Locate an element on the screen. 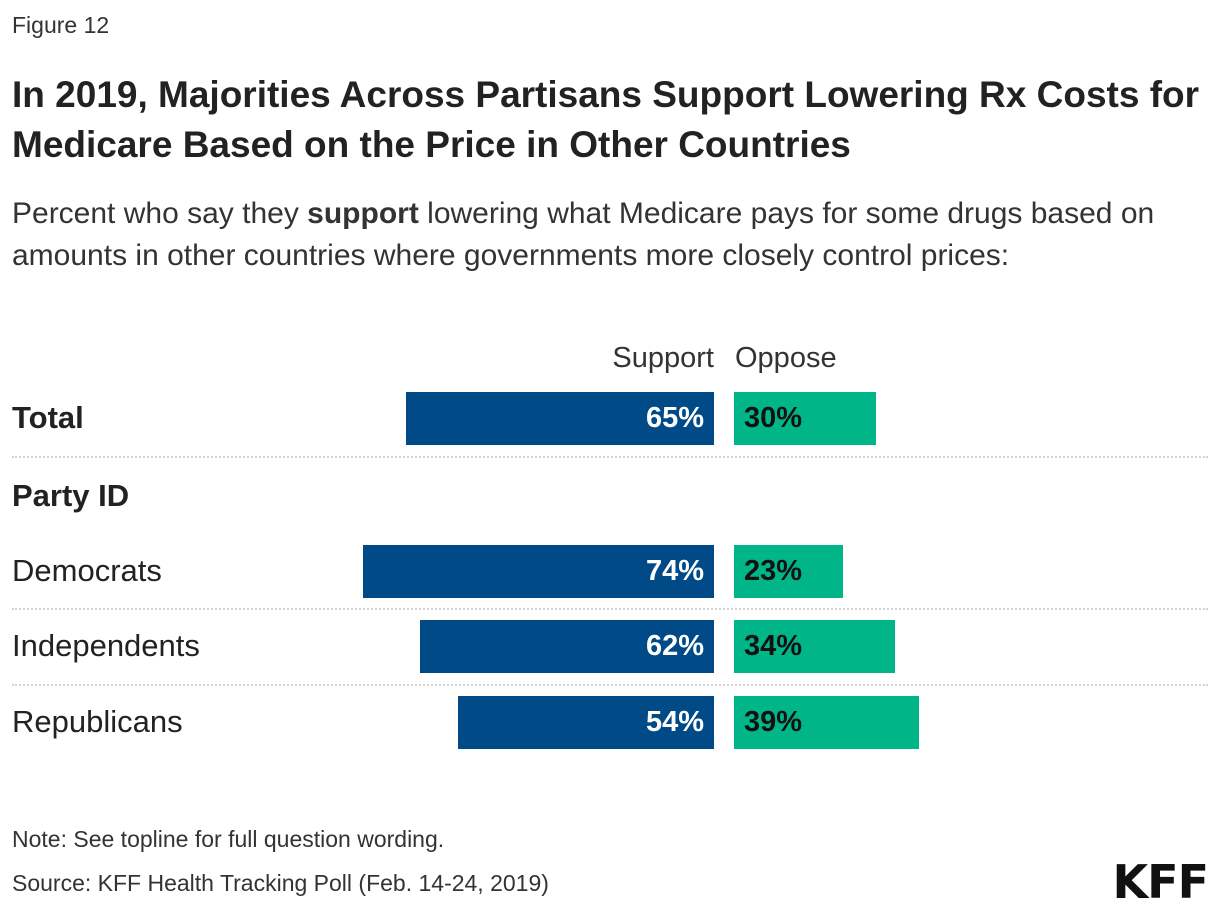 The image size is (1220, 910). row-label-democrats: Democrats is located at coordinates (87, 570).